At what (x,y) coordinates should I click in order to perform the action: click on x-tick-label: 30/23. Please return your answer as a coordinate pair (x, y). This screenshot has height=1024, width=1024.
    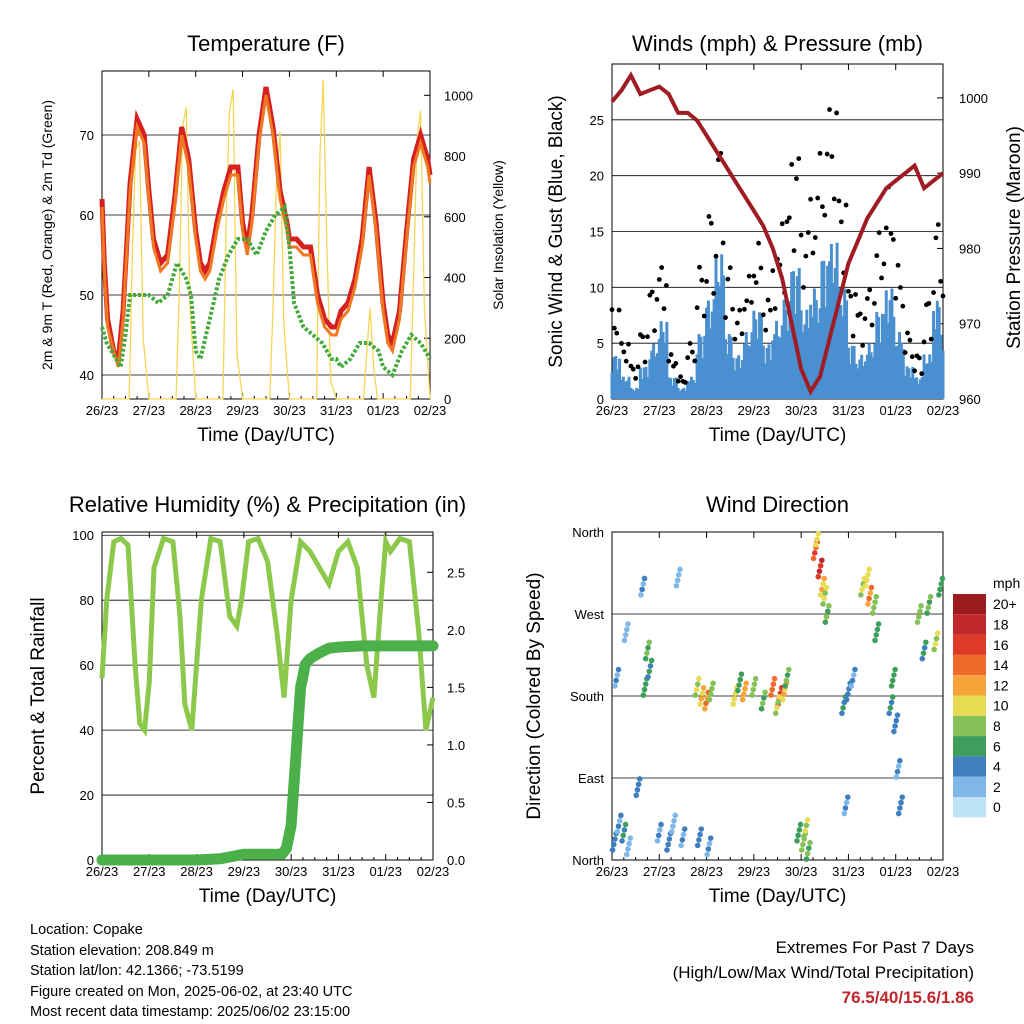
    Looking at the image, I should click on (289, 410).